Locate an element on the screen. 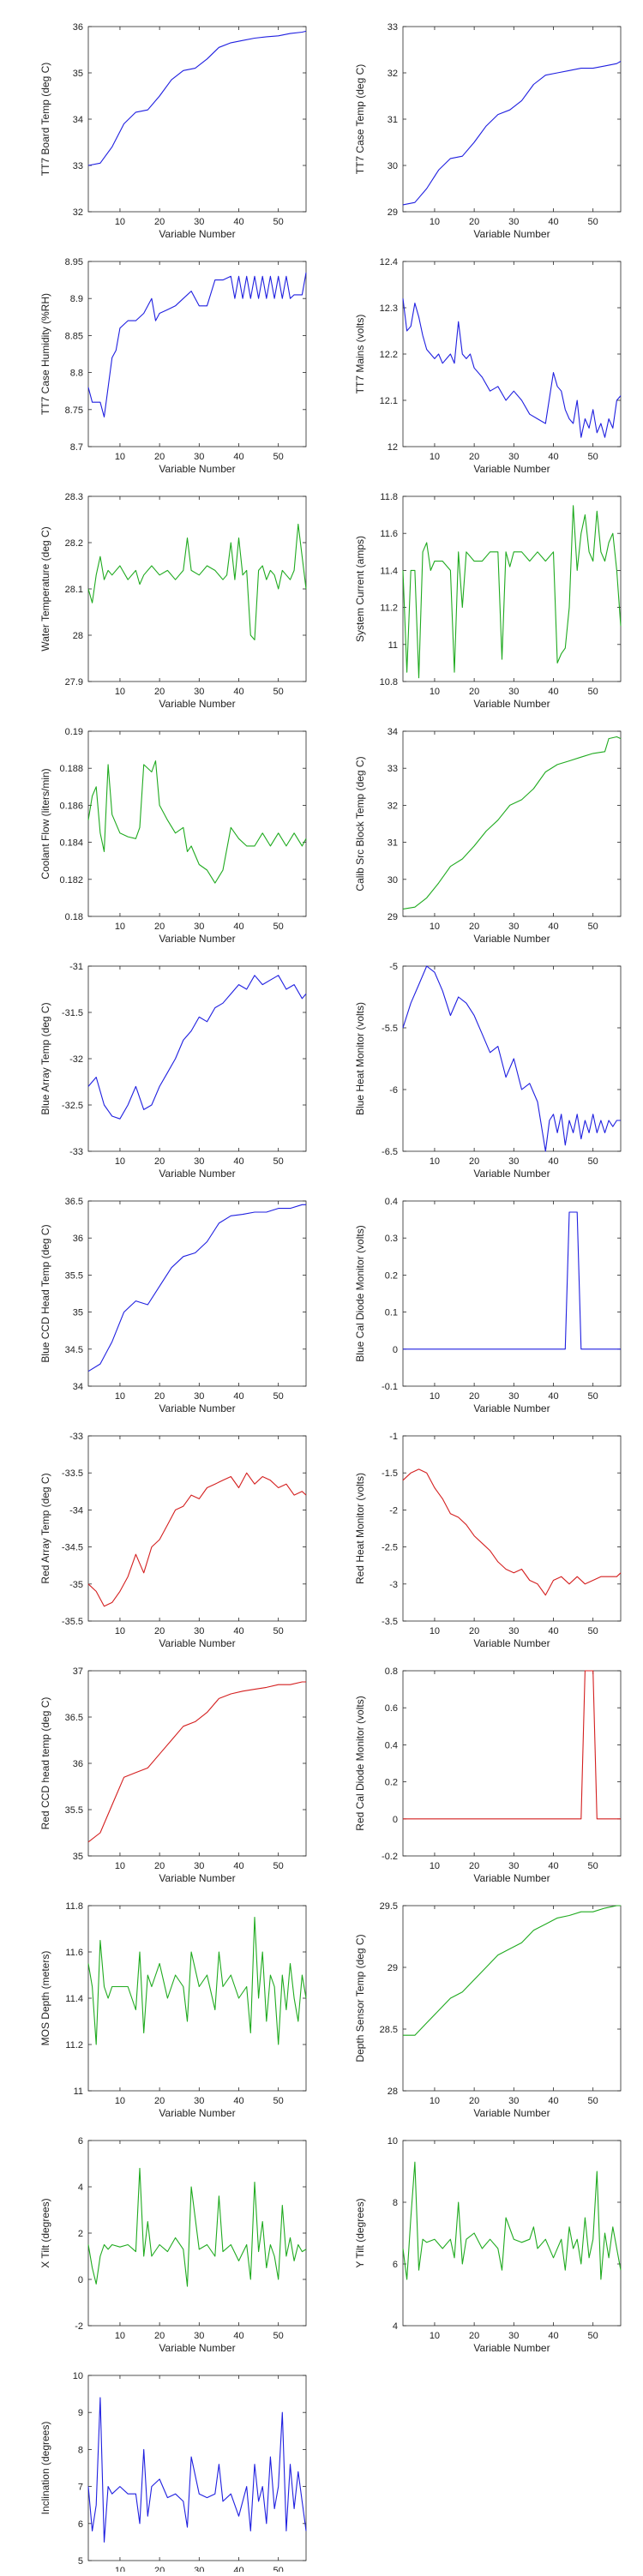 This screenshot has width=643, height=2576. y-tick-label: 34.5 is located at coordinates (74, 1350).